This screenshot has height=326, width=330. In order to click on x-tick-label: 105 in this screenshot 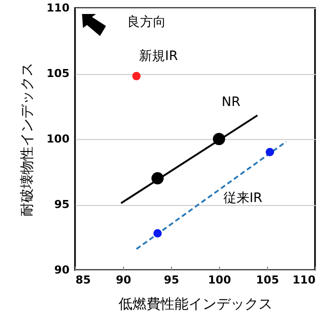, I will do `click(267, 280)`.